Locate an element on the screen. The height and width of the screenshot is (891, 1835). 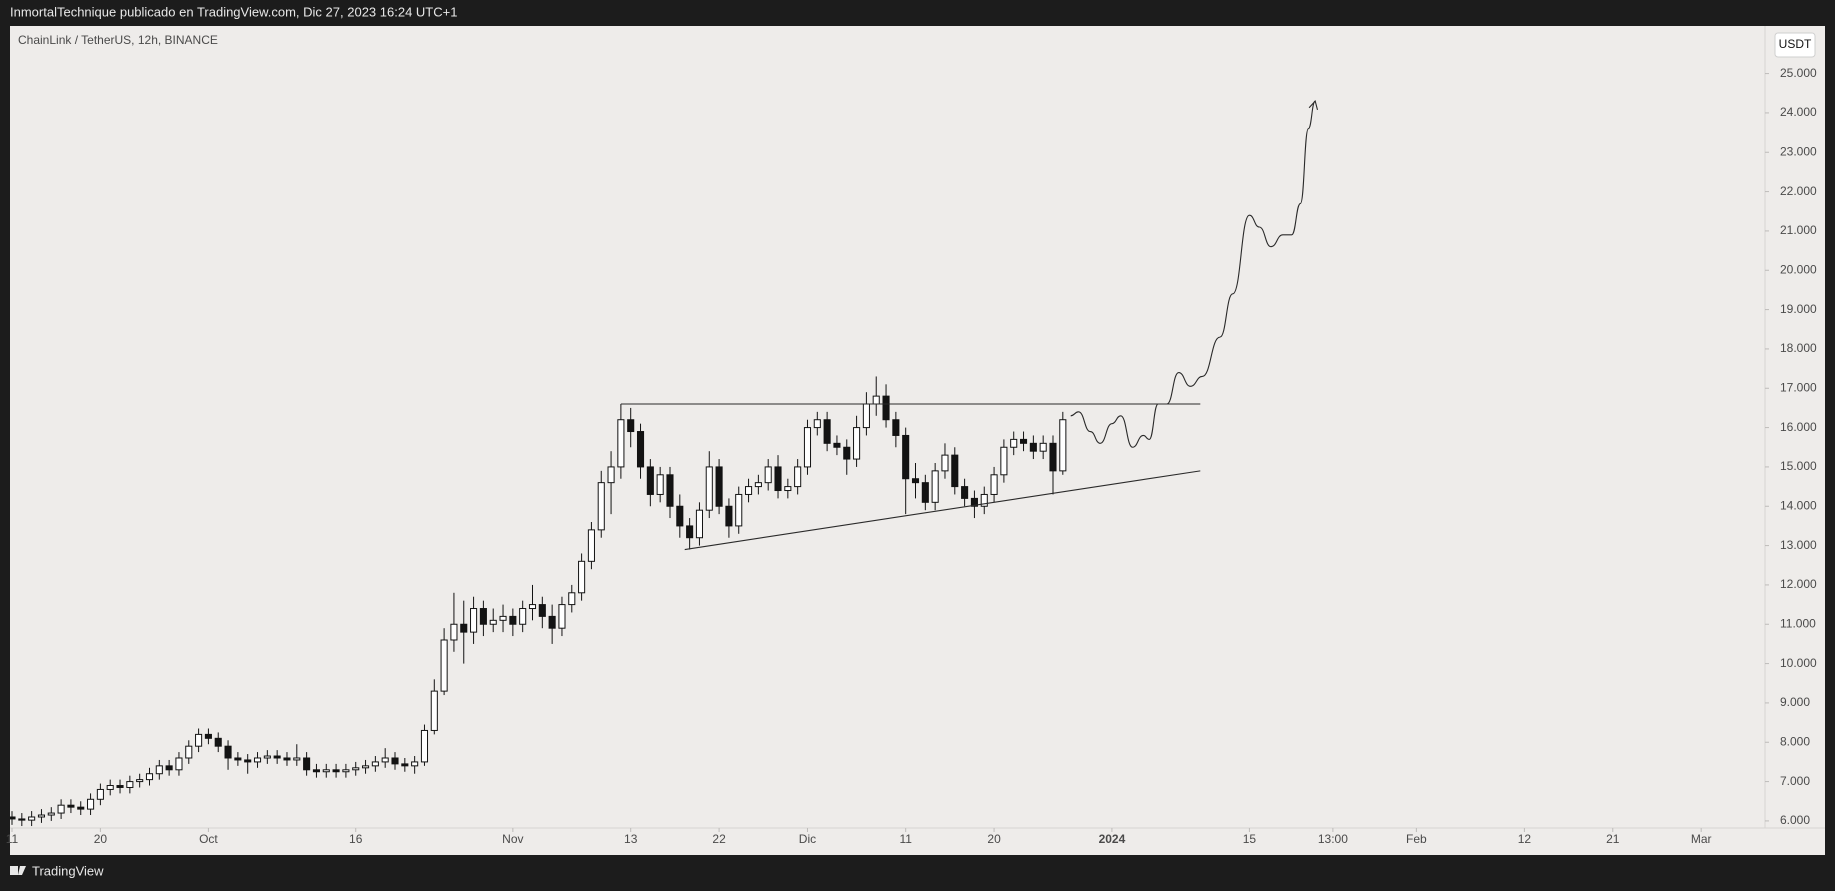
y-tick-label: 19.000 is located at coordinates (1798, 309).